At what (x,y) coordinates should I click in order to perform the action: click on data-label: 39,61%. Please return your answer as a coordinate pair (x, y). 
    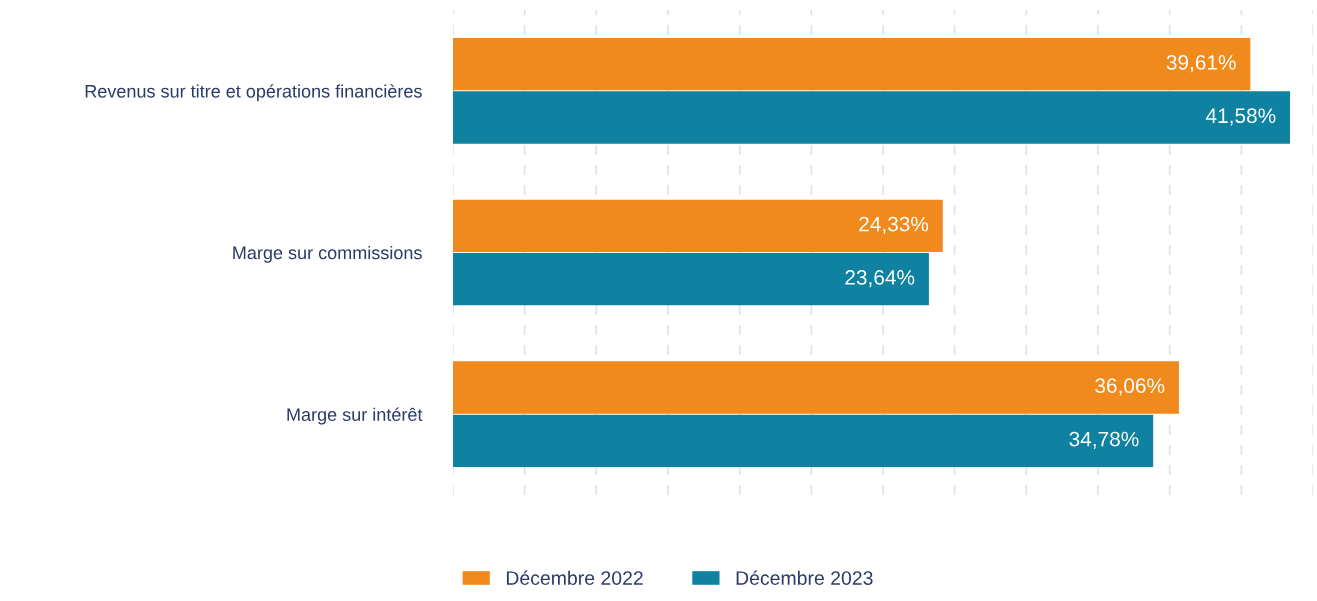
    Looking at the image, I should click on (1201, 64).